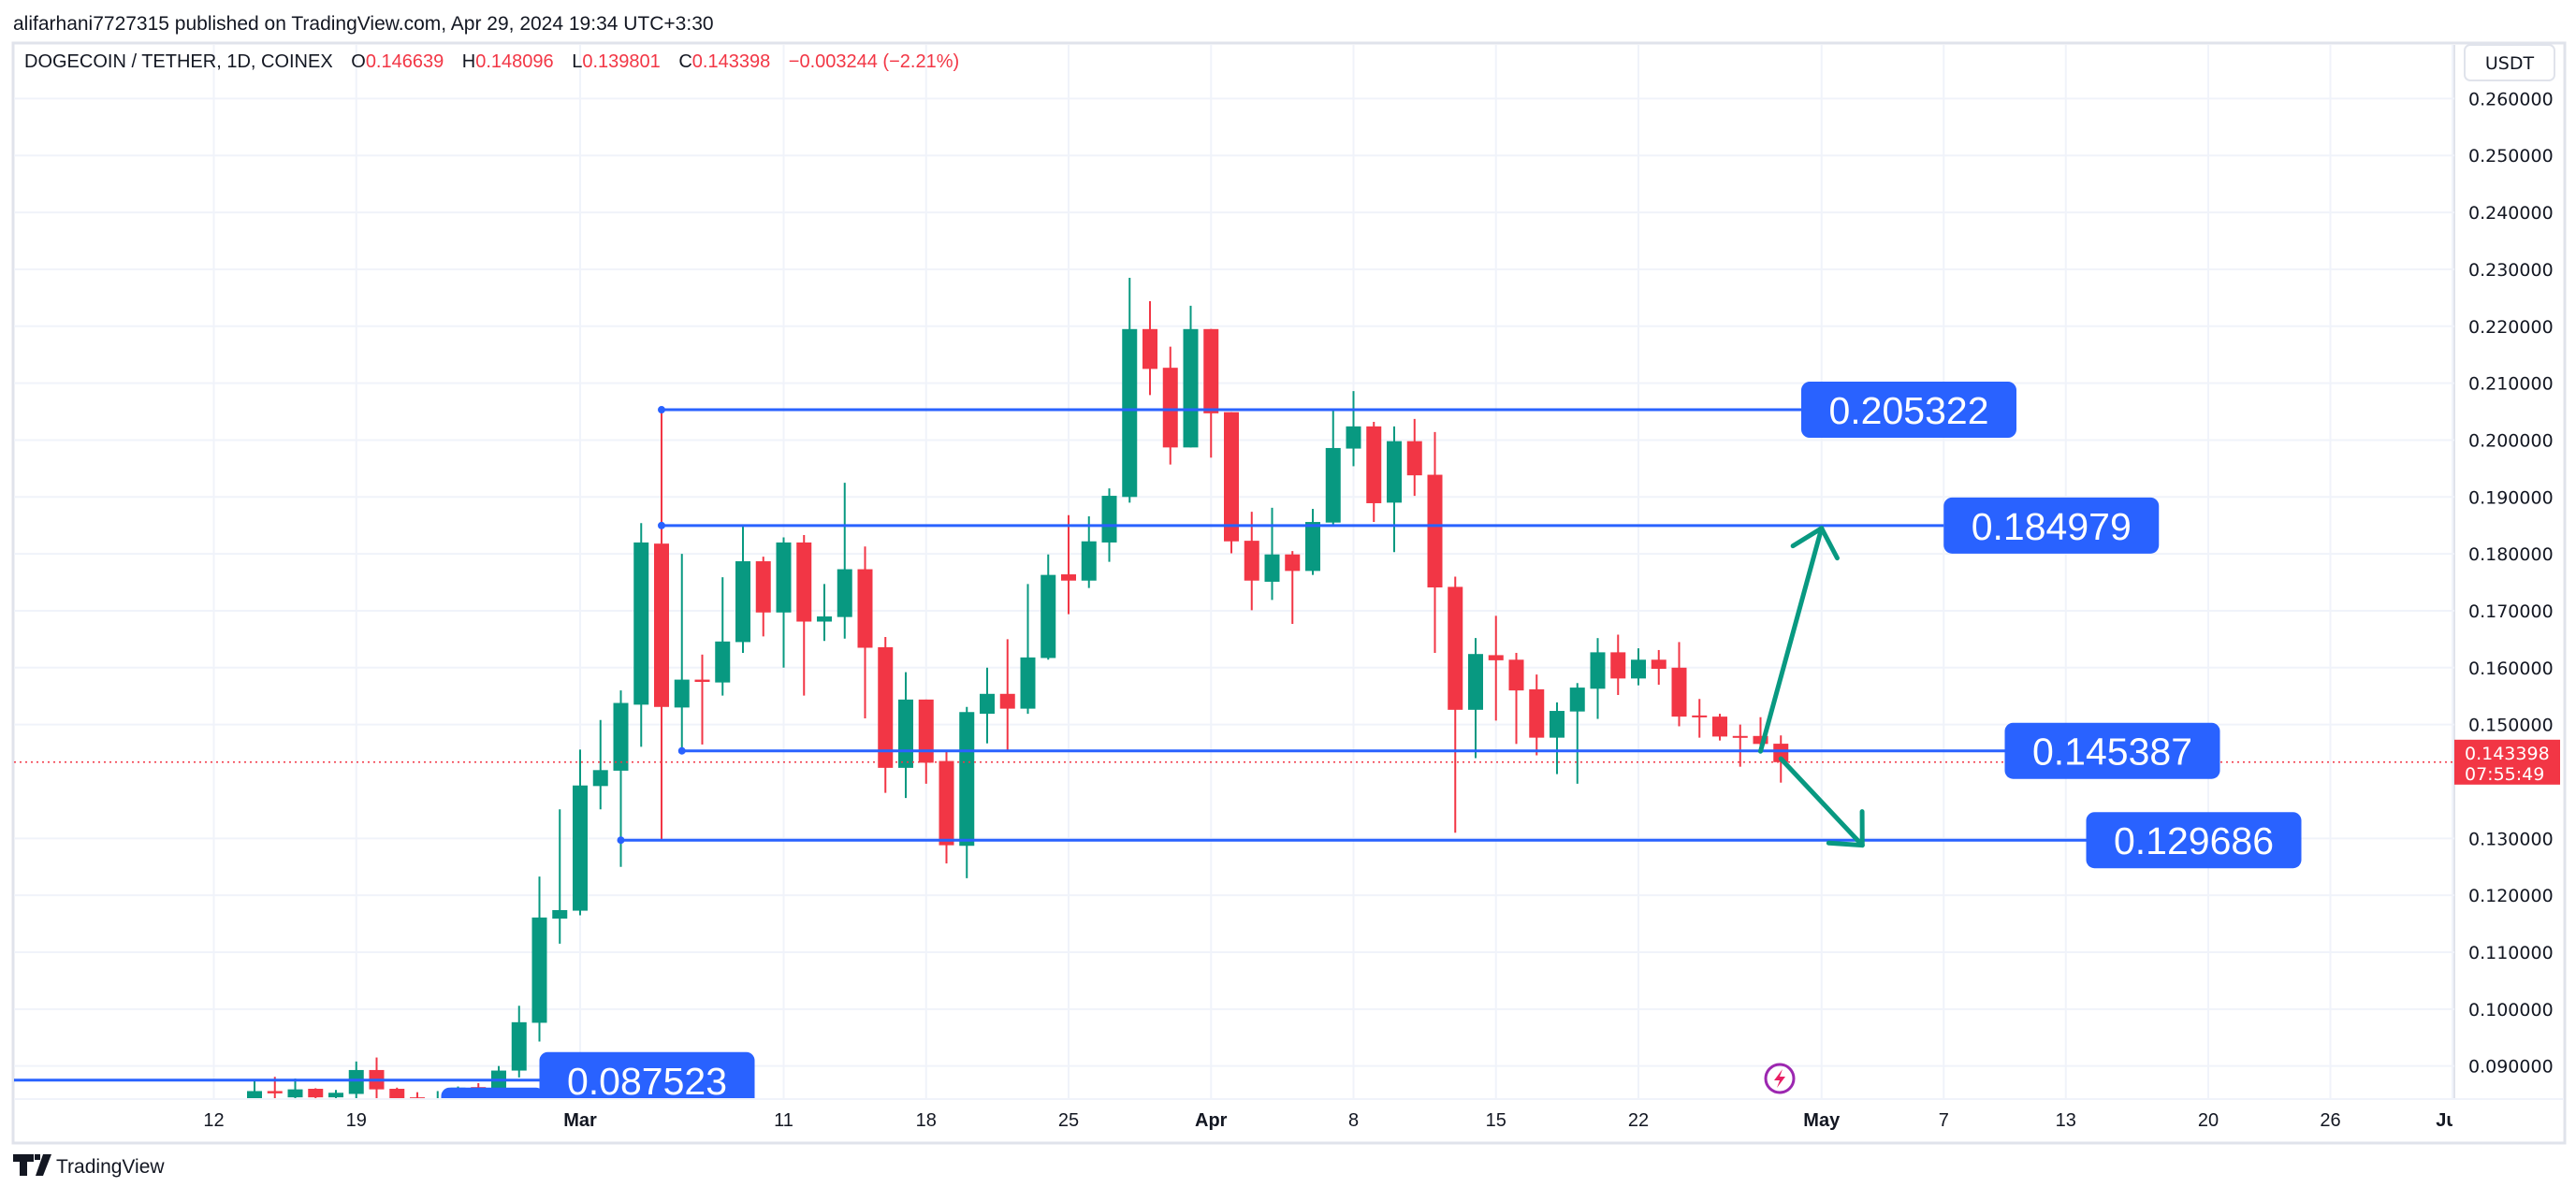  Describe the element at coordinates (2511, 726) in the screenshot. I see `price-tick-label: 0.150000` at that location.